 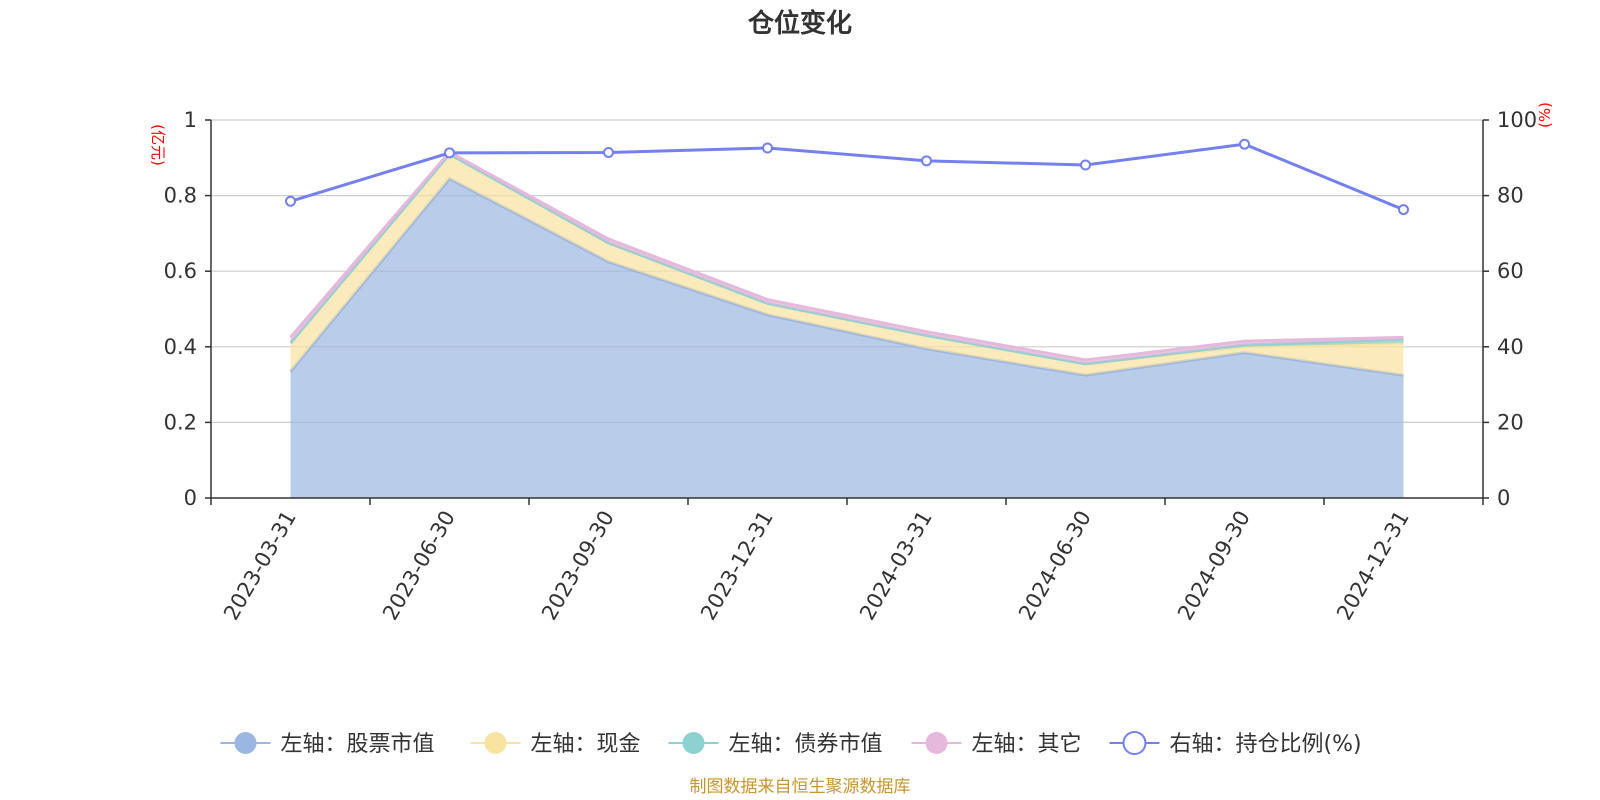 What do you see at coordinates (799, 23) in the screenshot?
I see `chart-title: 仓位变化` at bounding box center [799, 23].